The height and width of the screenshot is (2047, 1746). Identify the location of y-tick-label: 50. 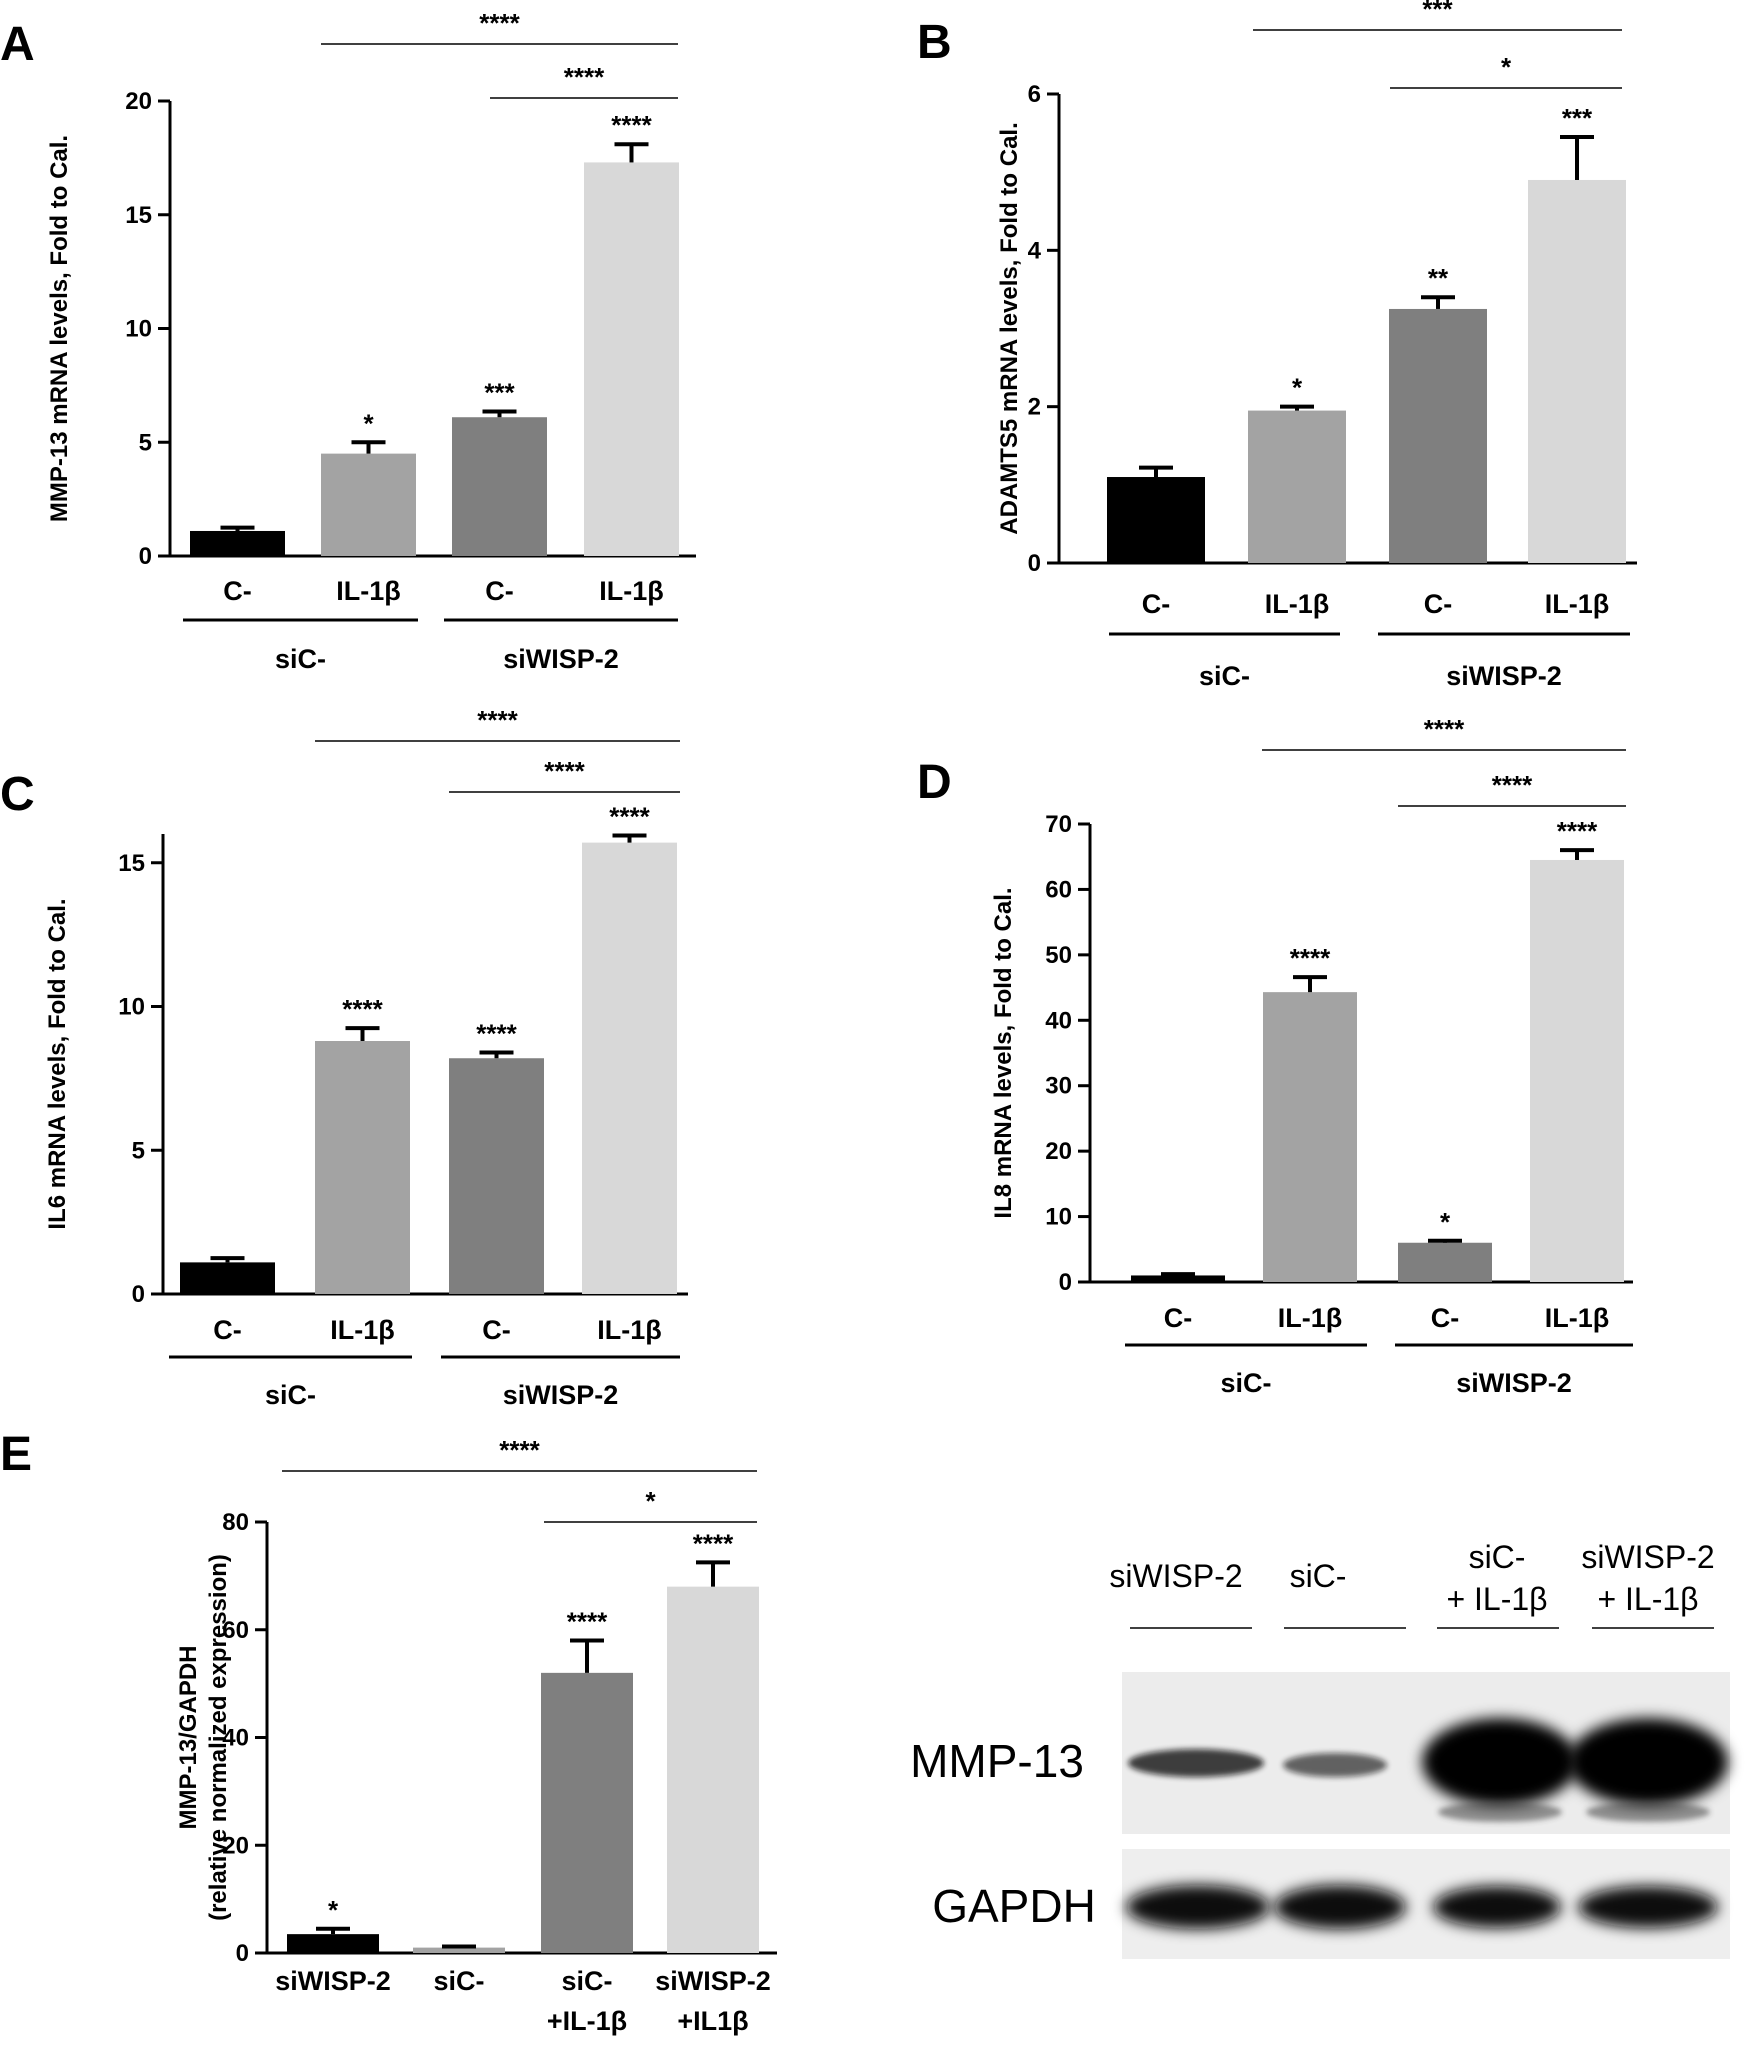
(1058, 955).